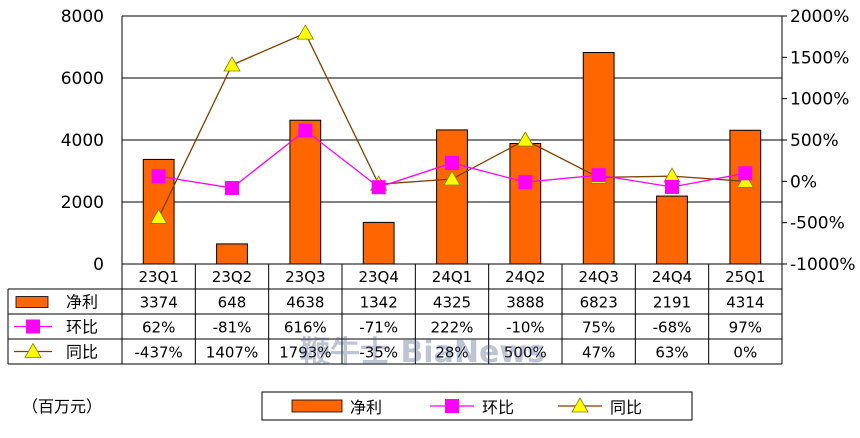  What do you see at coordinates (232, 277) in the screenshot?
I see `x-axis-label: 23Q2` at bounding box center [232, 277].